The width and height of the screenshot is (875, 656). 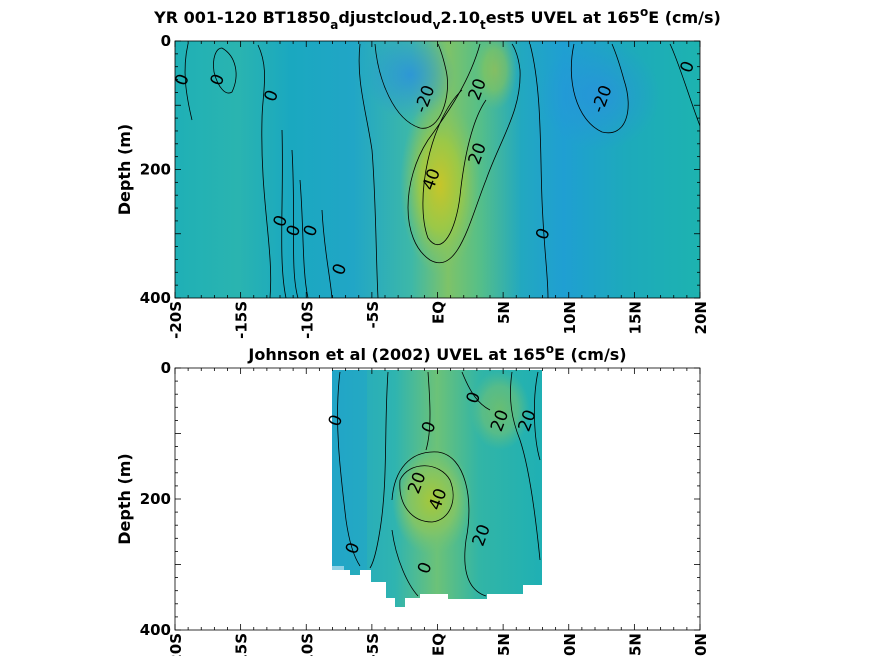 What do you see at coordinates (124, 499) in the screenshot?
I see `bottom-y-axis-label: Depth (m)` at bounding box center [124, 499].